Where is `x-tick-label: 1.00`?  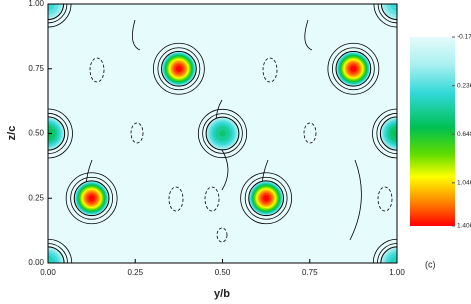 x-tick-label: 1.00 is located at coordinates (397, 272).